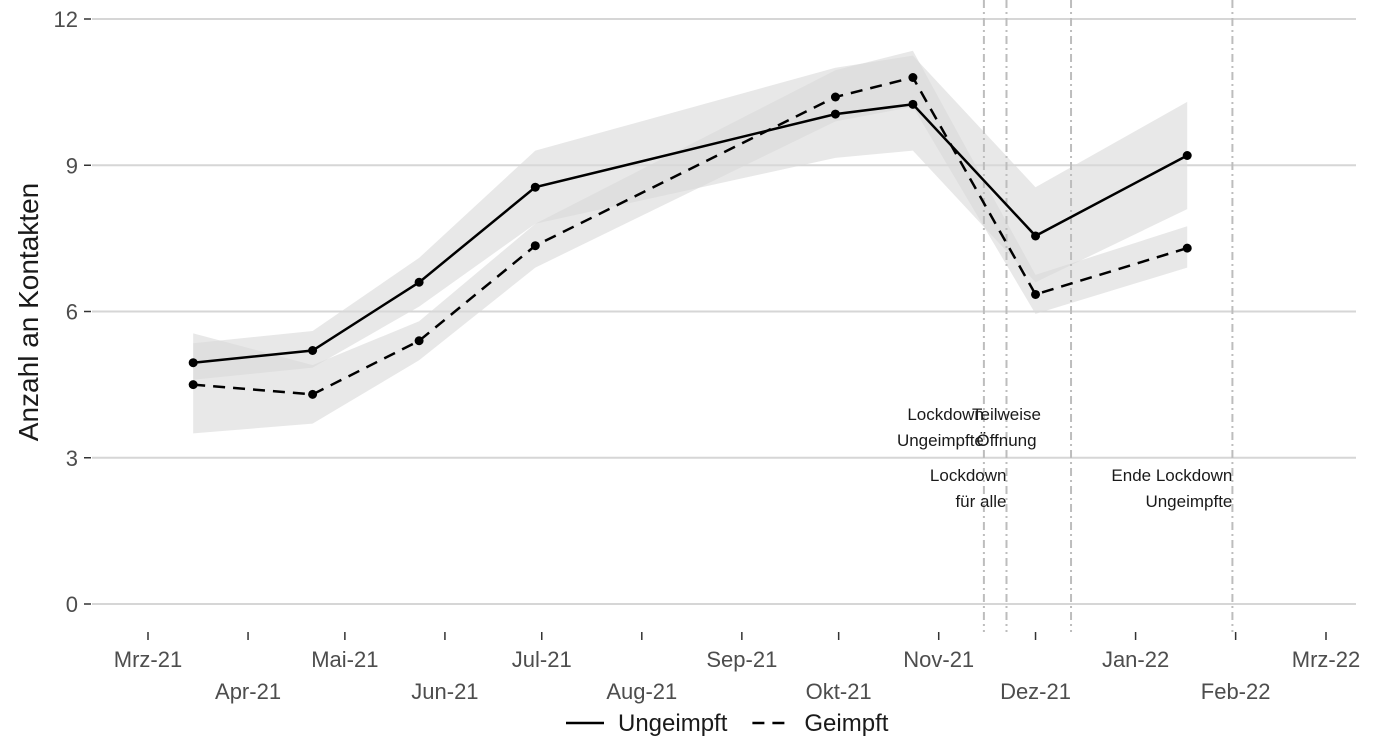 The image size is (1380, 740). What do you see at coordinates (1326, 659) in the screenshot?
I see `x-tick-label: Mrz-22` at bounding box center [1326, 659].